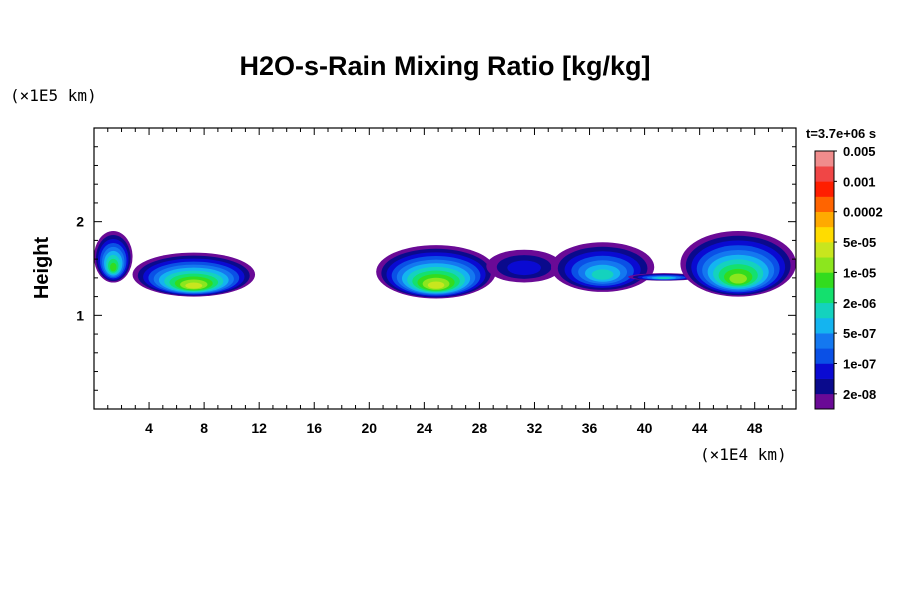 This screenshot has width=900, height=600. Describe the element at coordinates (444, 66) in the screenshot. I see `chart-title: H2O-s-Rain Mixing Ratio [kg/kg]` at that location.